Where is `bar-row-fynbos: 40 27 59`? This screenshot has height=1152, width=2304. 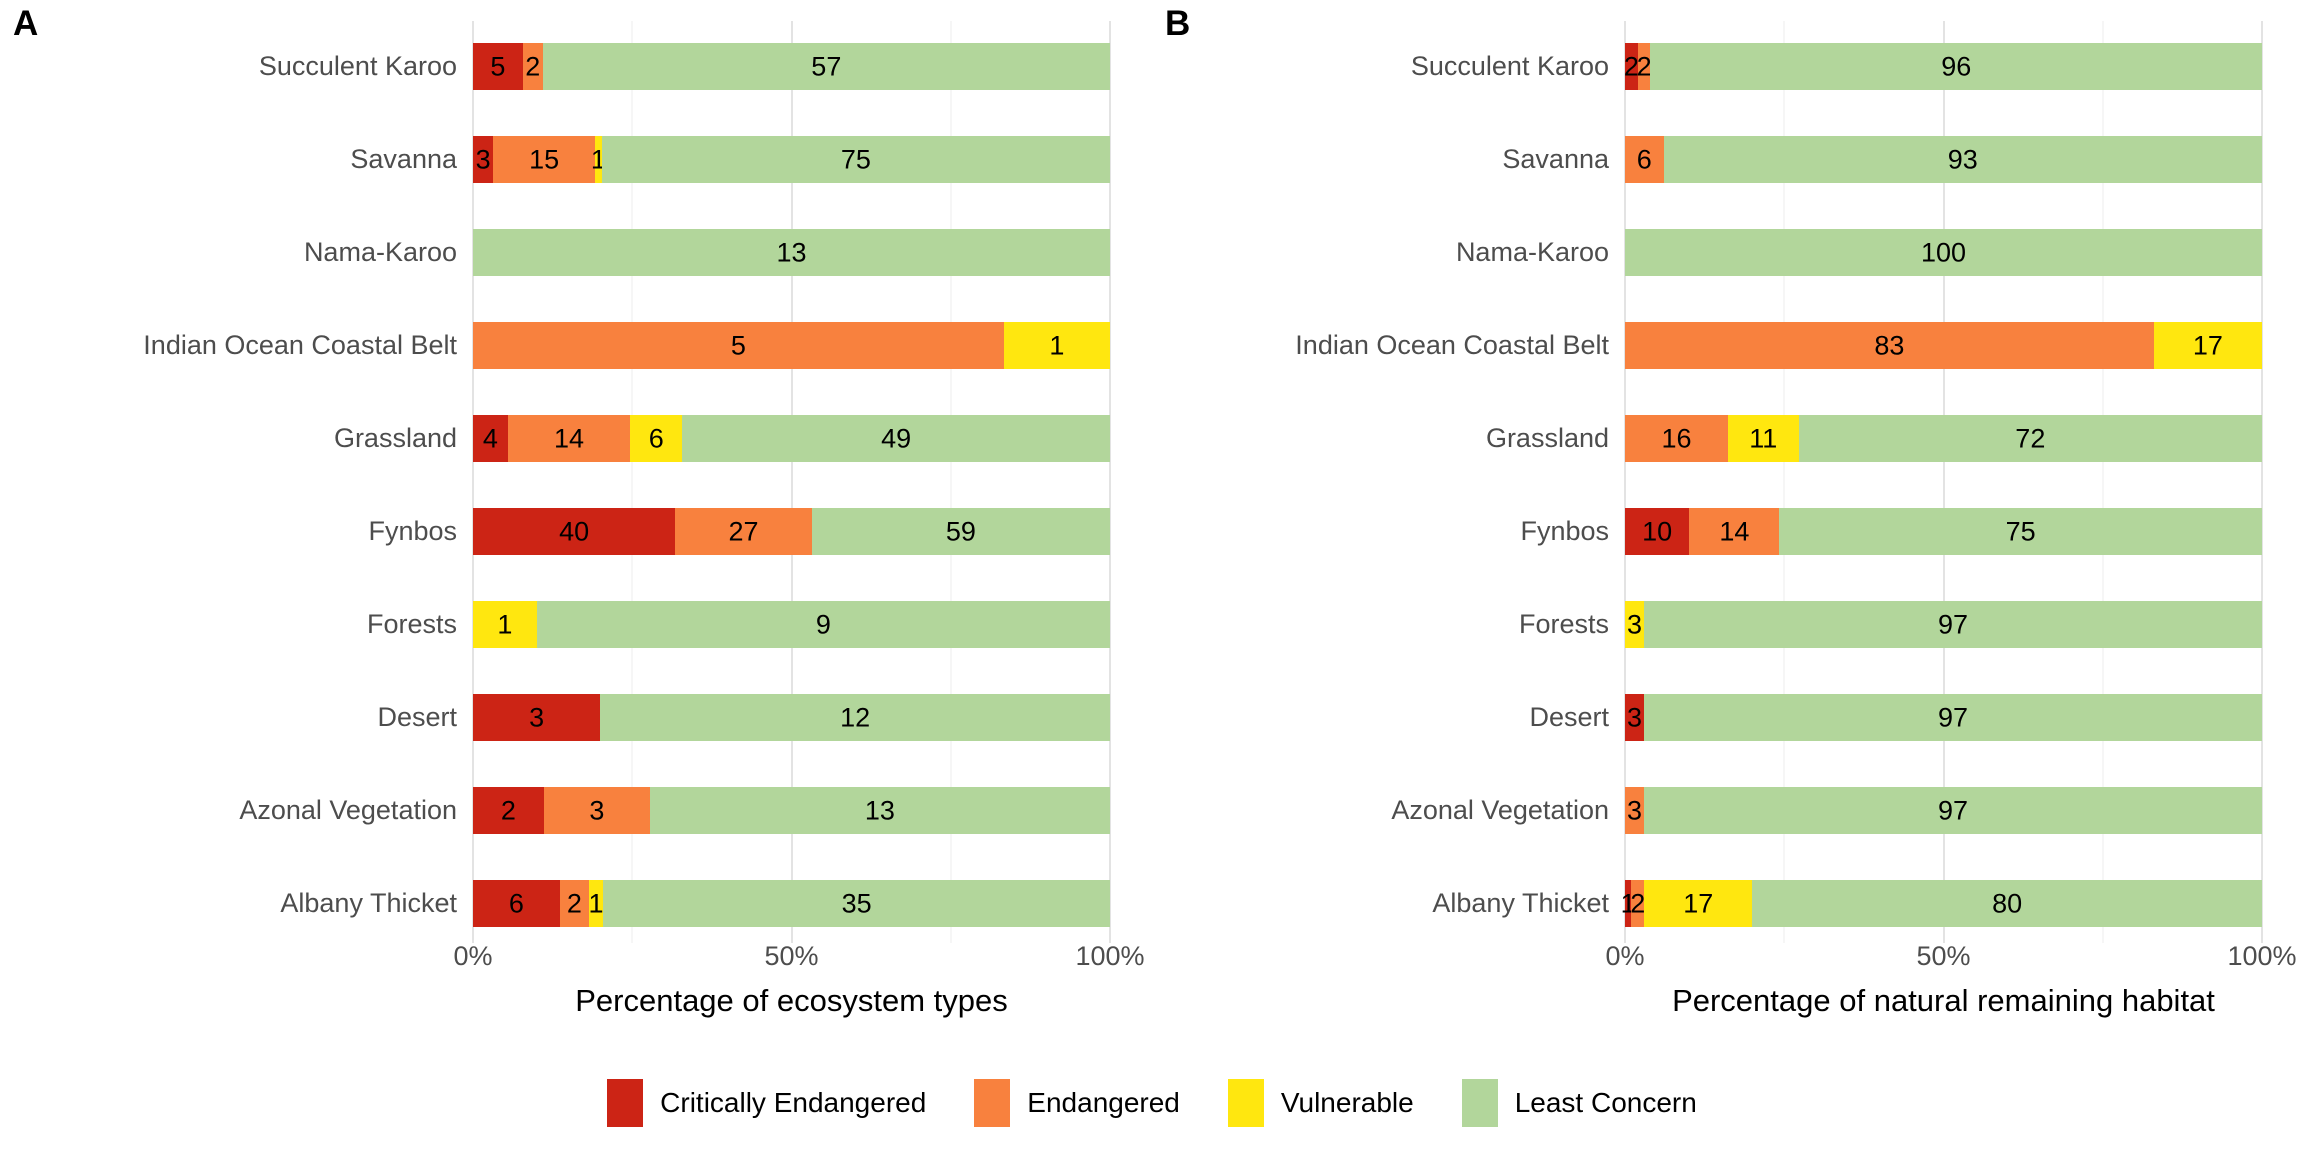
bar-row-fynbos: 40 27 59 is located at coordinates (791, 531).